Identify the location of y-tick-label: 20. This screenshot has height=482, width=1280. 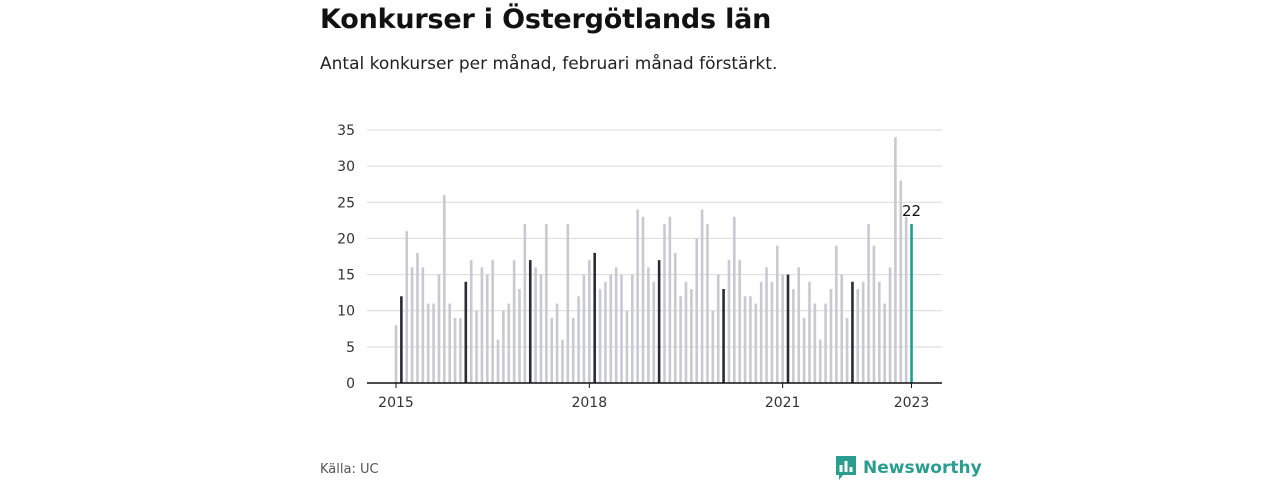
(346, 239).